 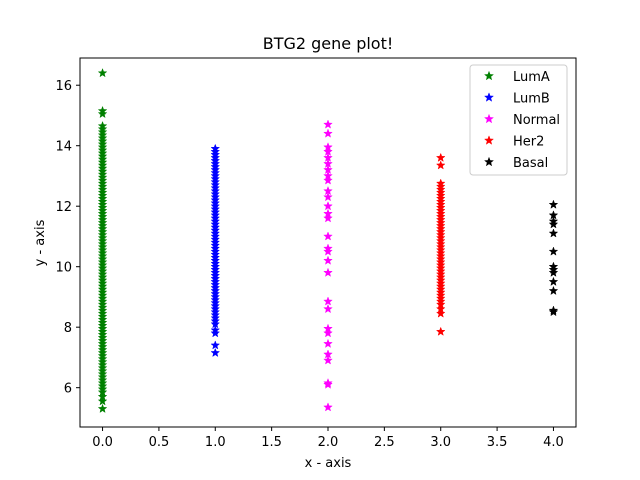 I want to click on x-tick-label: 3.0, so click(x=440, y=442).